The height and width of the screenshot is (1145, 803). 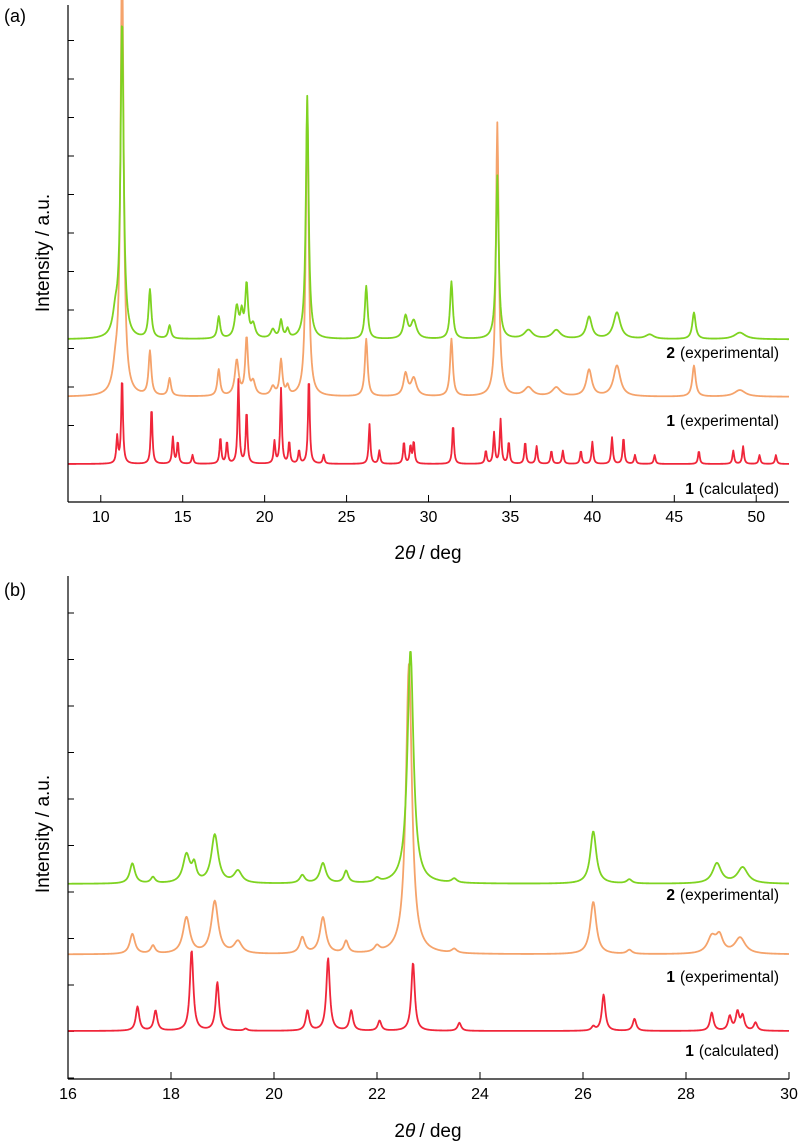 I want to click on x-tick-label: 25, so click(x=347, y=517).